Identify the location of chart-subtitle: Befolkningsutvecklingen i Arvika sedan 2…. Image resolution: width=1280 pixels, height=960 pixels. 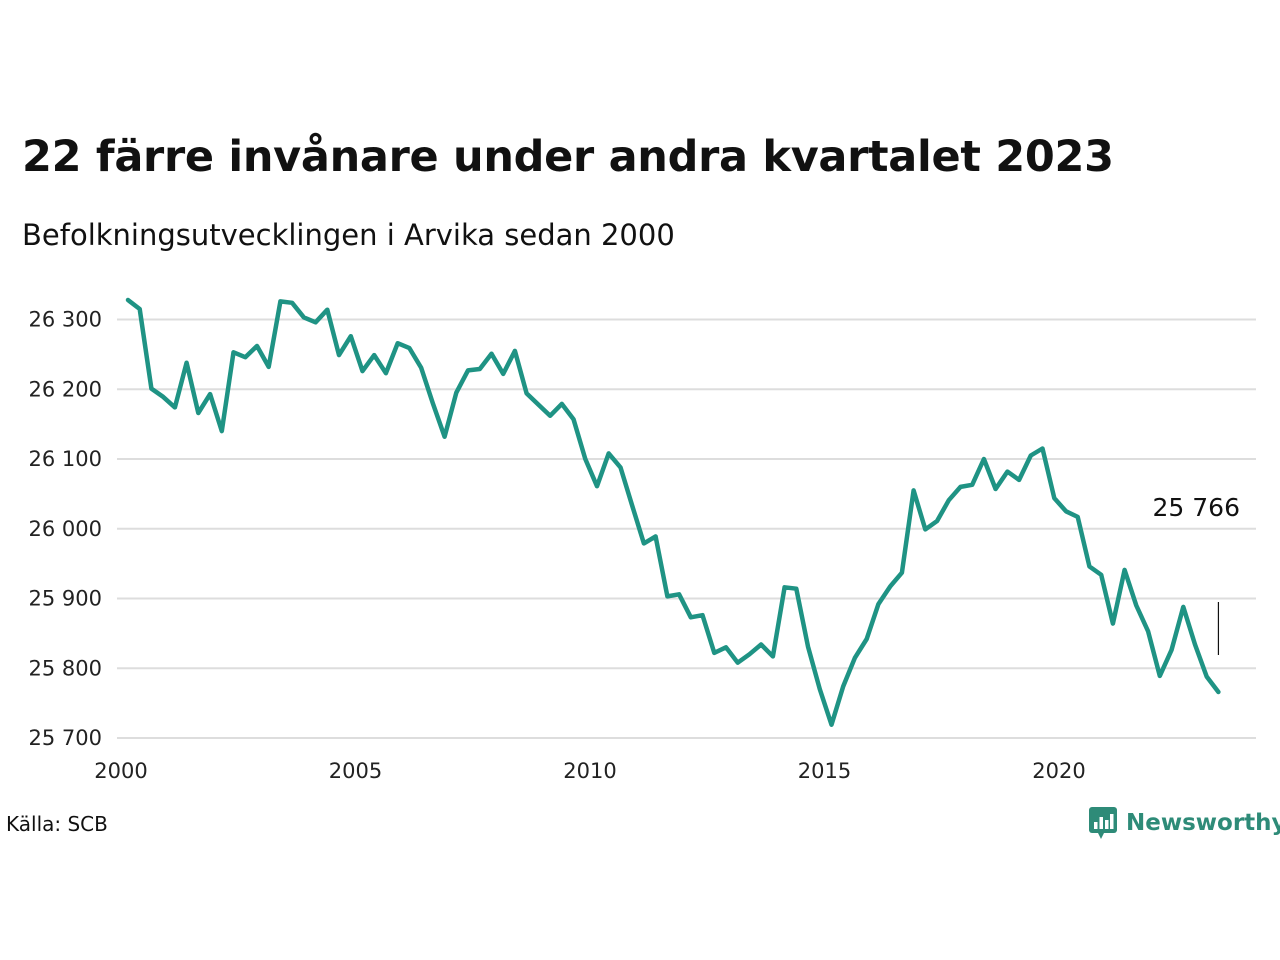
(348, 235).